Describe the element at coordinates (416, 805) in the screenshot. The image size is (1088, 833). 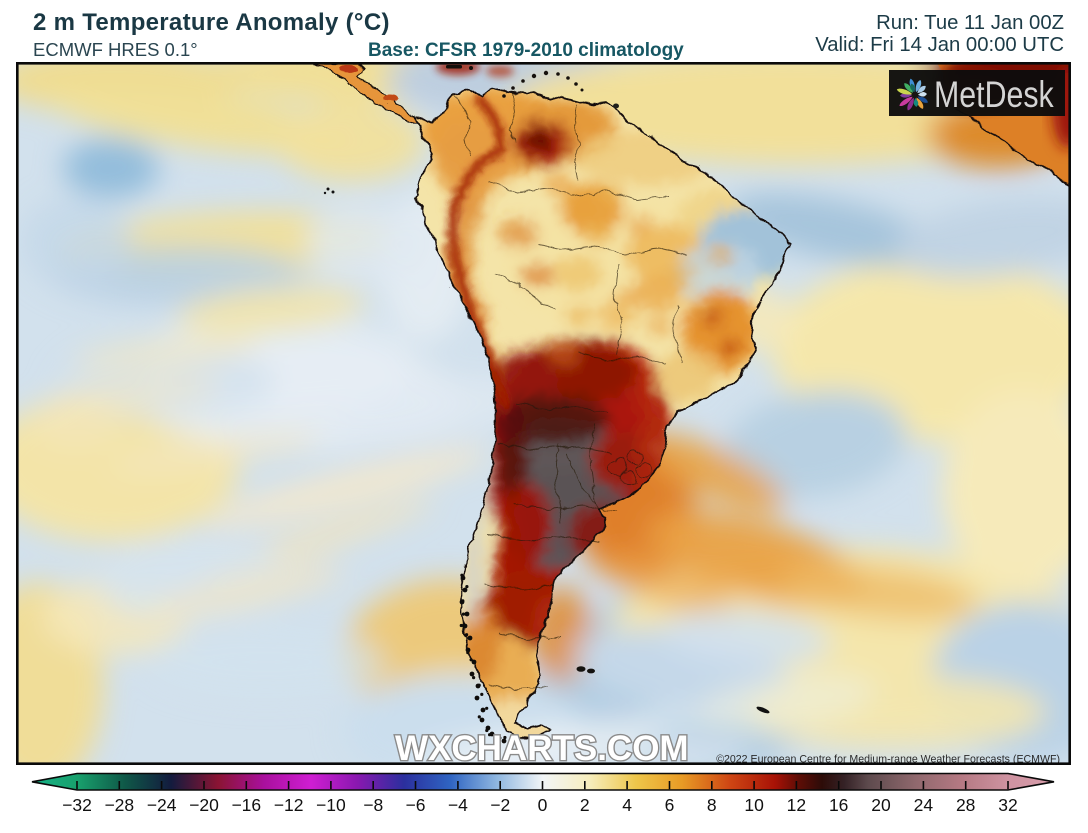
I see `svg-text: −6` at that location.